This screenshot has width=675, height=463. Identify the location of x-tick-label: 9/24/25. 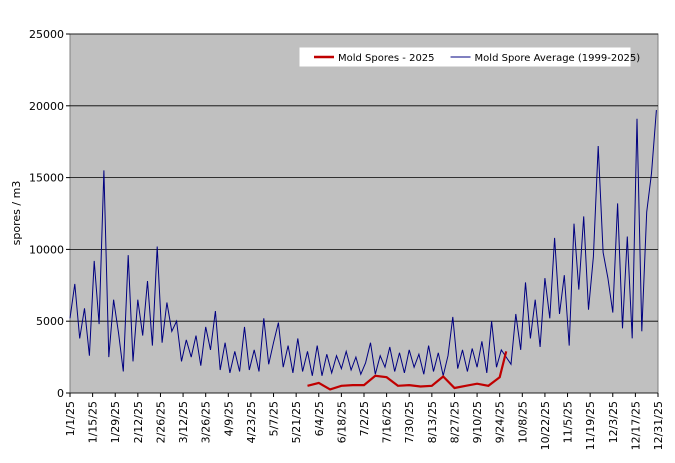
(500, 422).